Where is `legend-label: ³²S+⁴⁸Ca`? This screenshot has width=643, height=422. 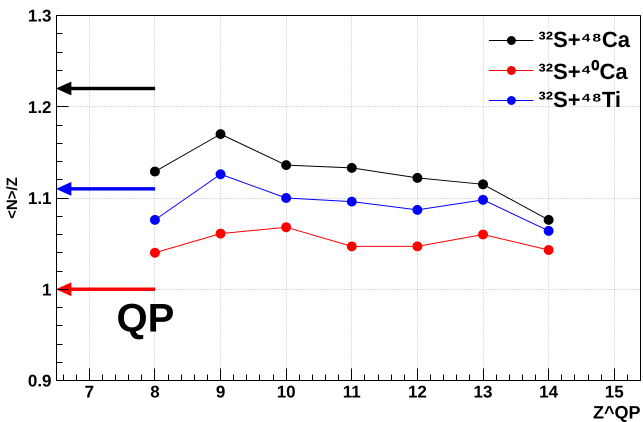 legend-label: ³²S+⁴⁸Ca is located at coordinates (584, 40).